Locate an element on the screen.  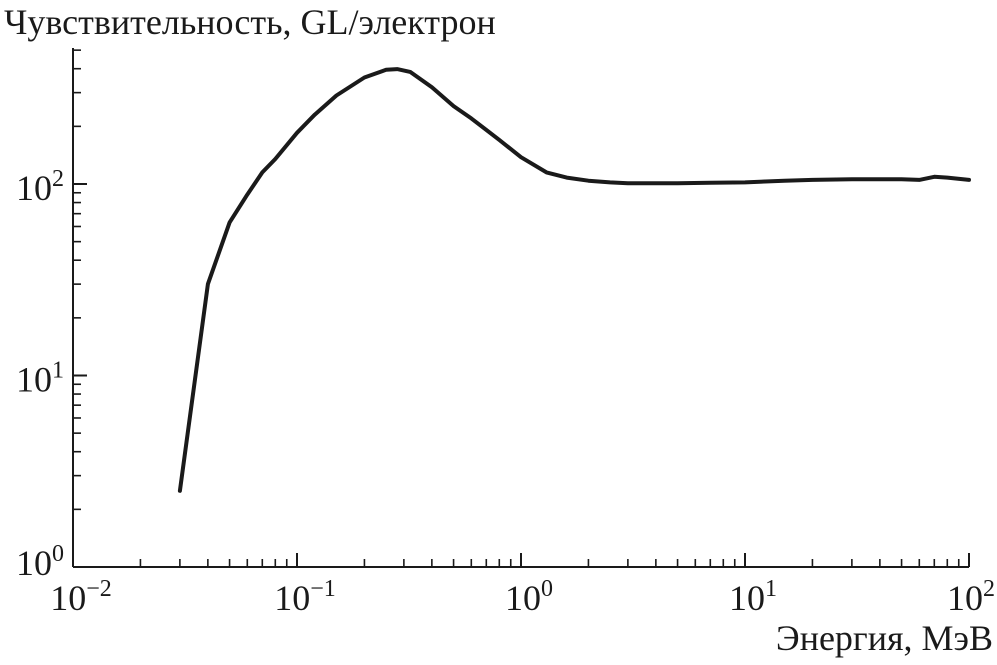
x-tick-label: 10¹ is located at coordinates (753, 597).